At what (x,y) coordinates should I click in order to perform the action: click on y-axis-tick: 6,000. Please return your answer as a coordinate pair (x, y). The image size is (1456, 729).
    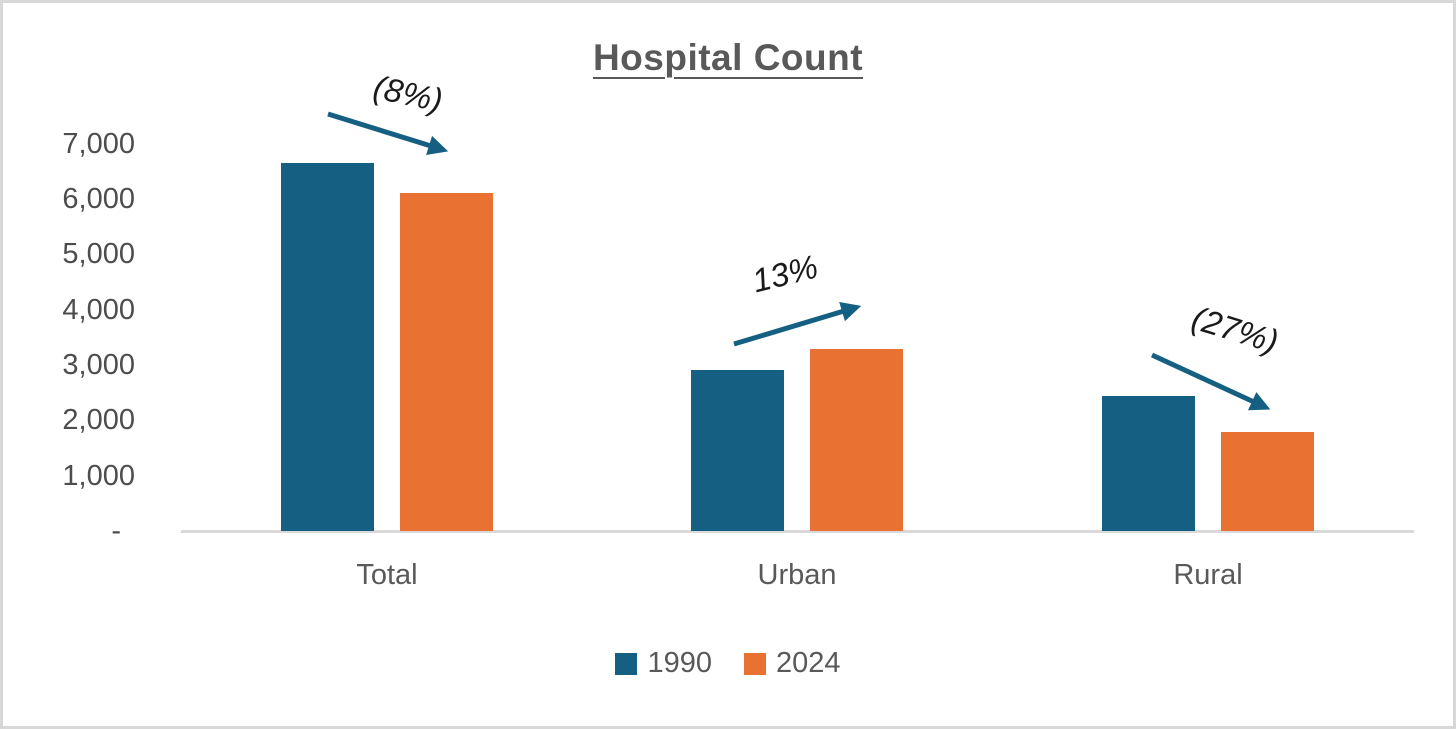
    Looking at the image, I should click on (98, 198).